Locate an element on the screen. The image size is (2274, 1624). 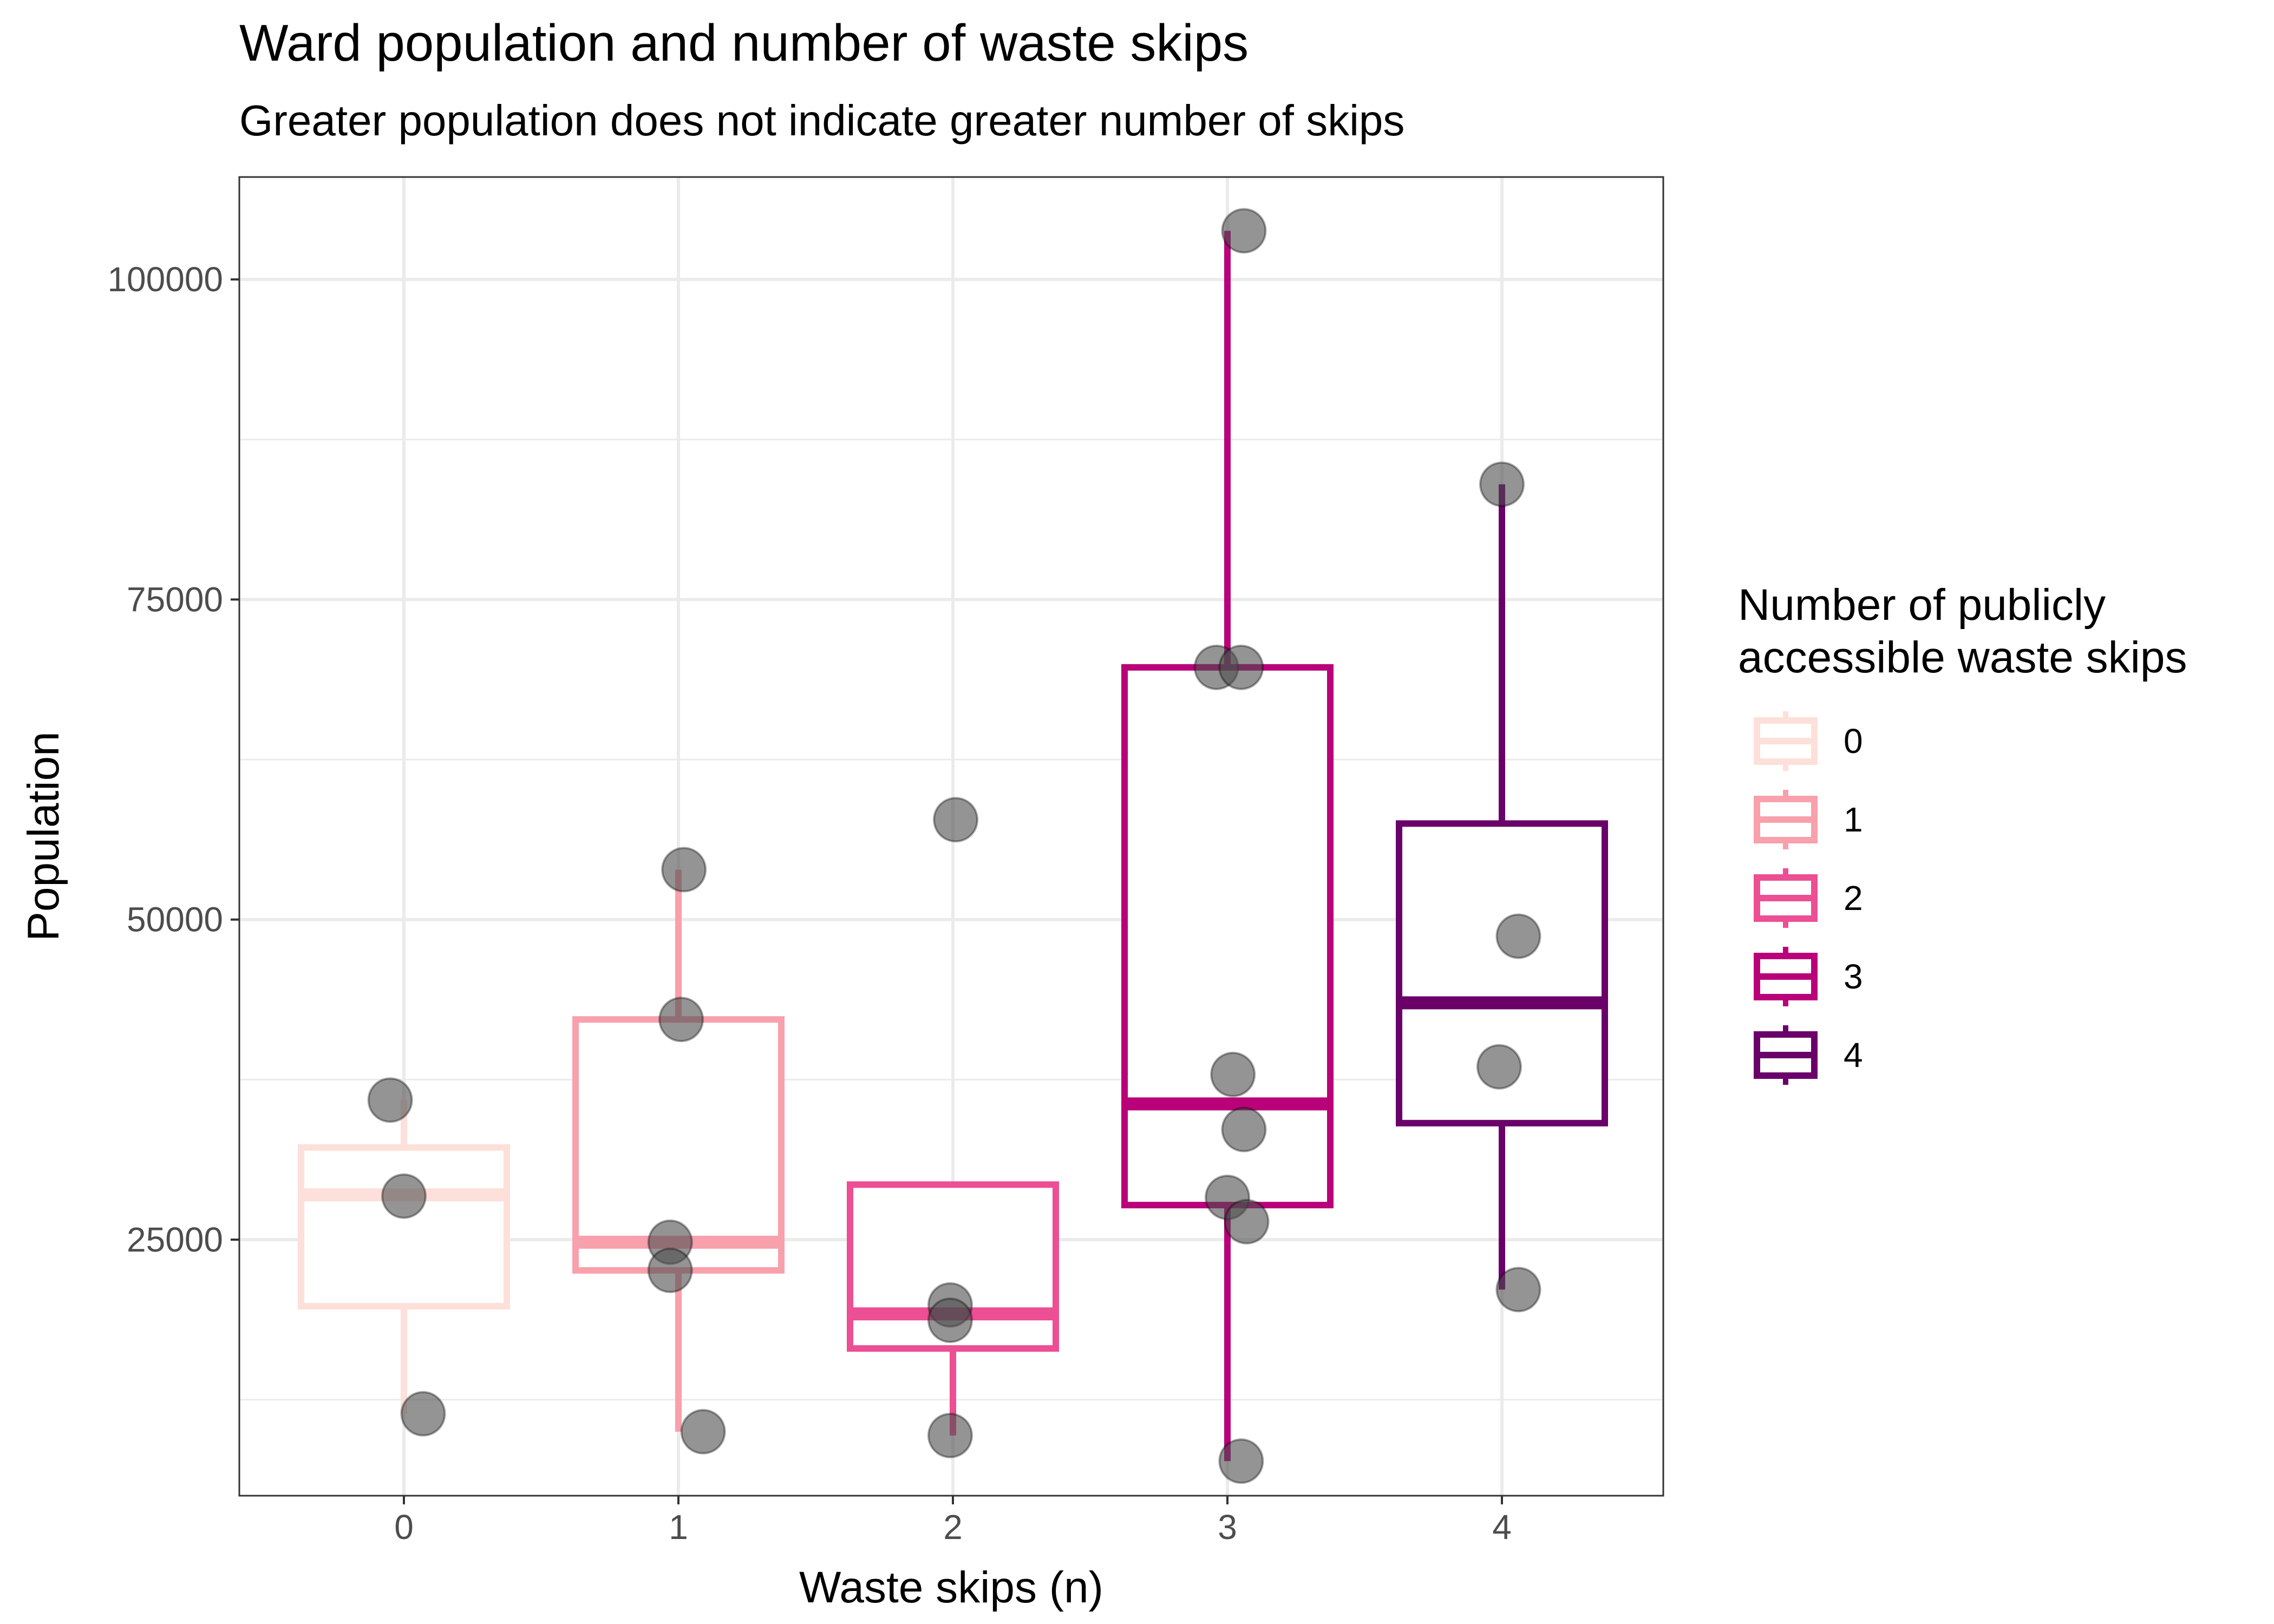
legend-label: 2 is located at coordinates (1854, 898).